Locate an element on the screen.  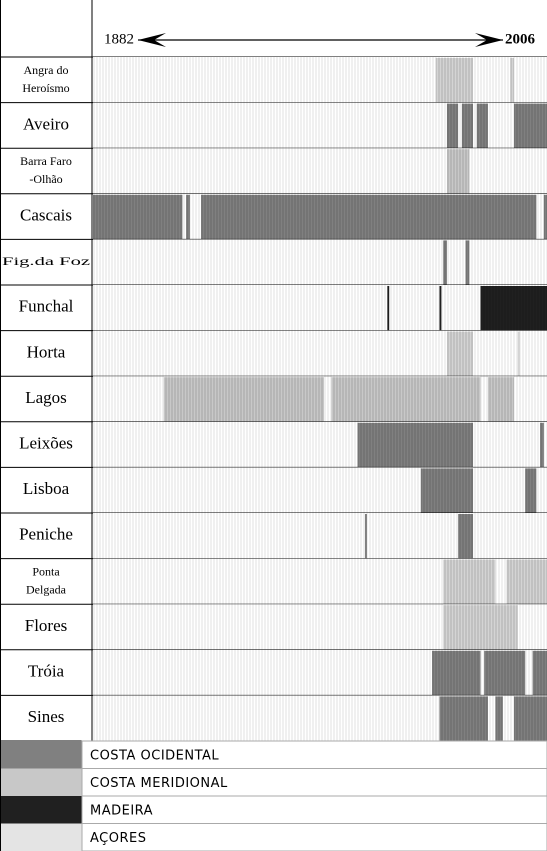
legend-label: COSTA MERIDIONAL is located at coordinates (159, 783).